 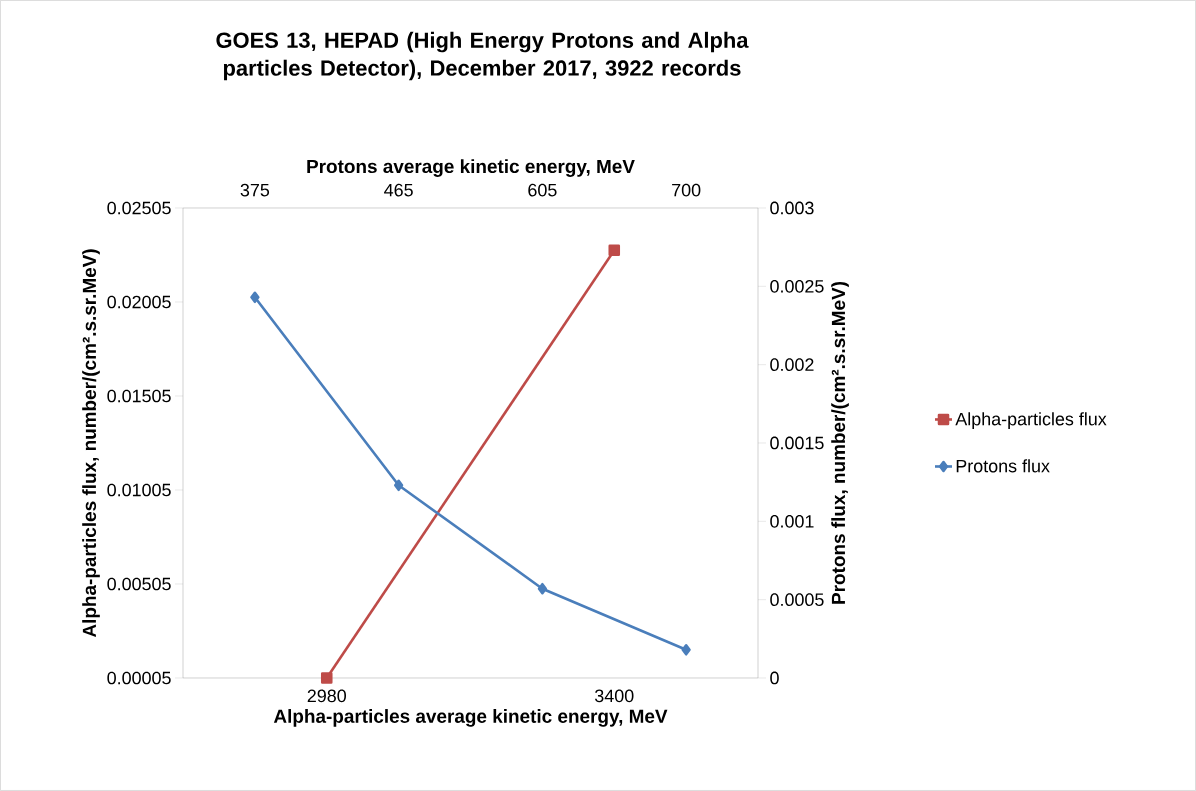 I want to click on y-tick-label: 0.002, so click(x=792, y=364).